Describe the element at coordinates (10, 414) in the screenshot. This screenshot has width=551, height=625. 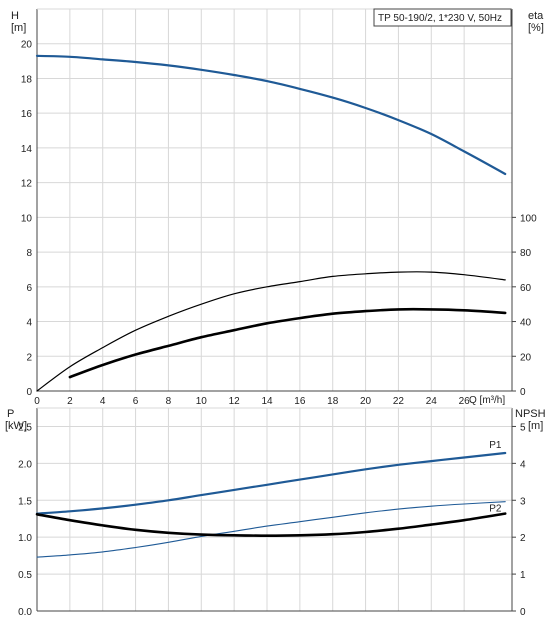
I see `power-ylabel-left-line1: P` at that location.